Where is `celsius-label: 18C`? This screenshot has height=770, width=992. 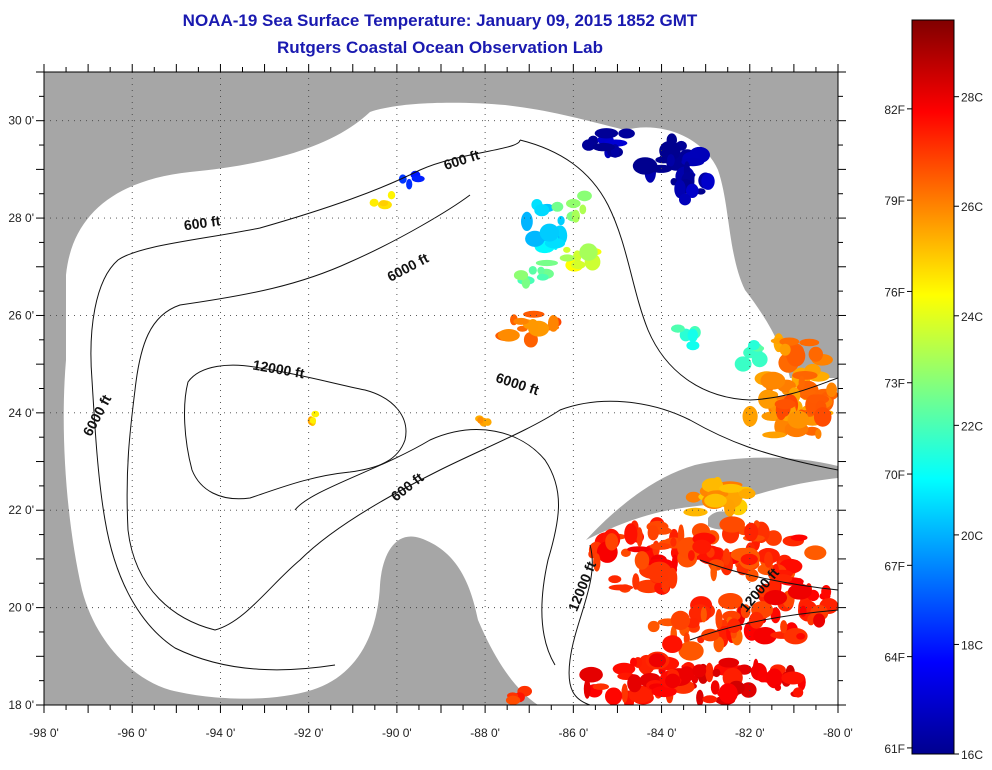
celsius-label: 18C is located at coordinates (972, 645).